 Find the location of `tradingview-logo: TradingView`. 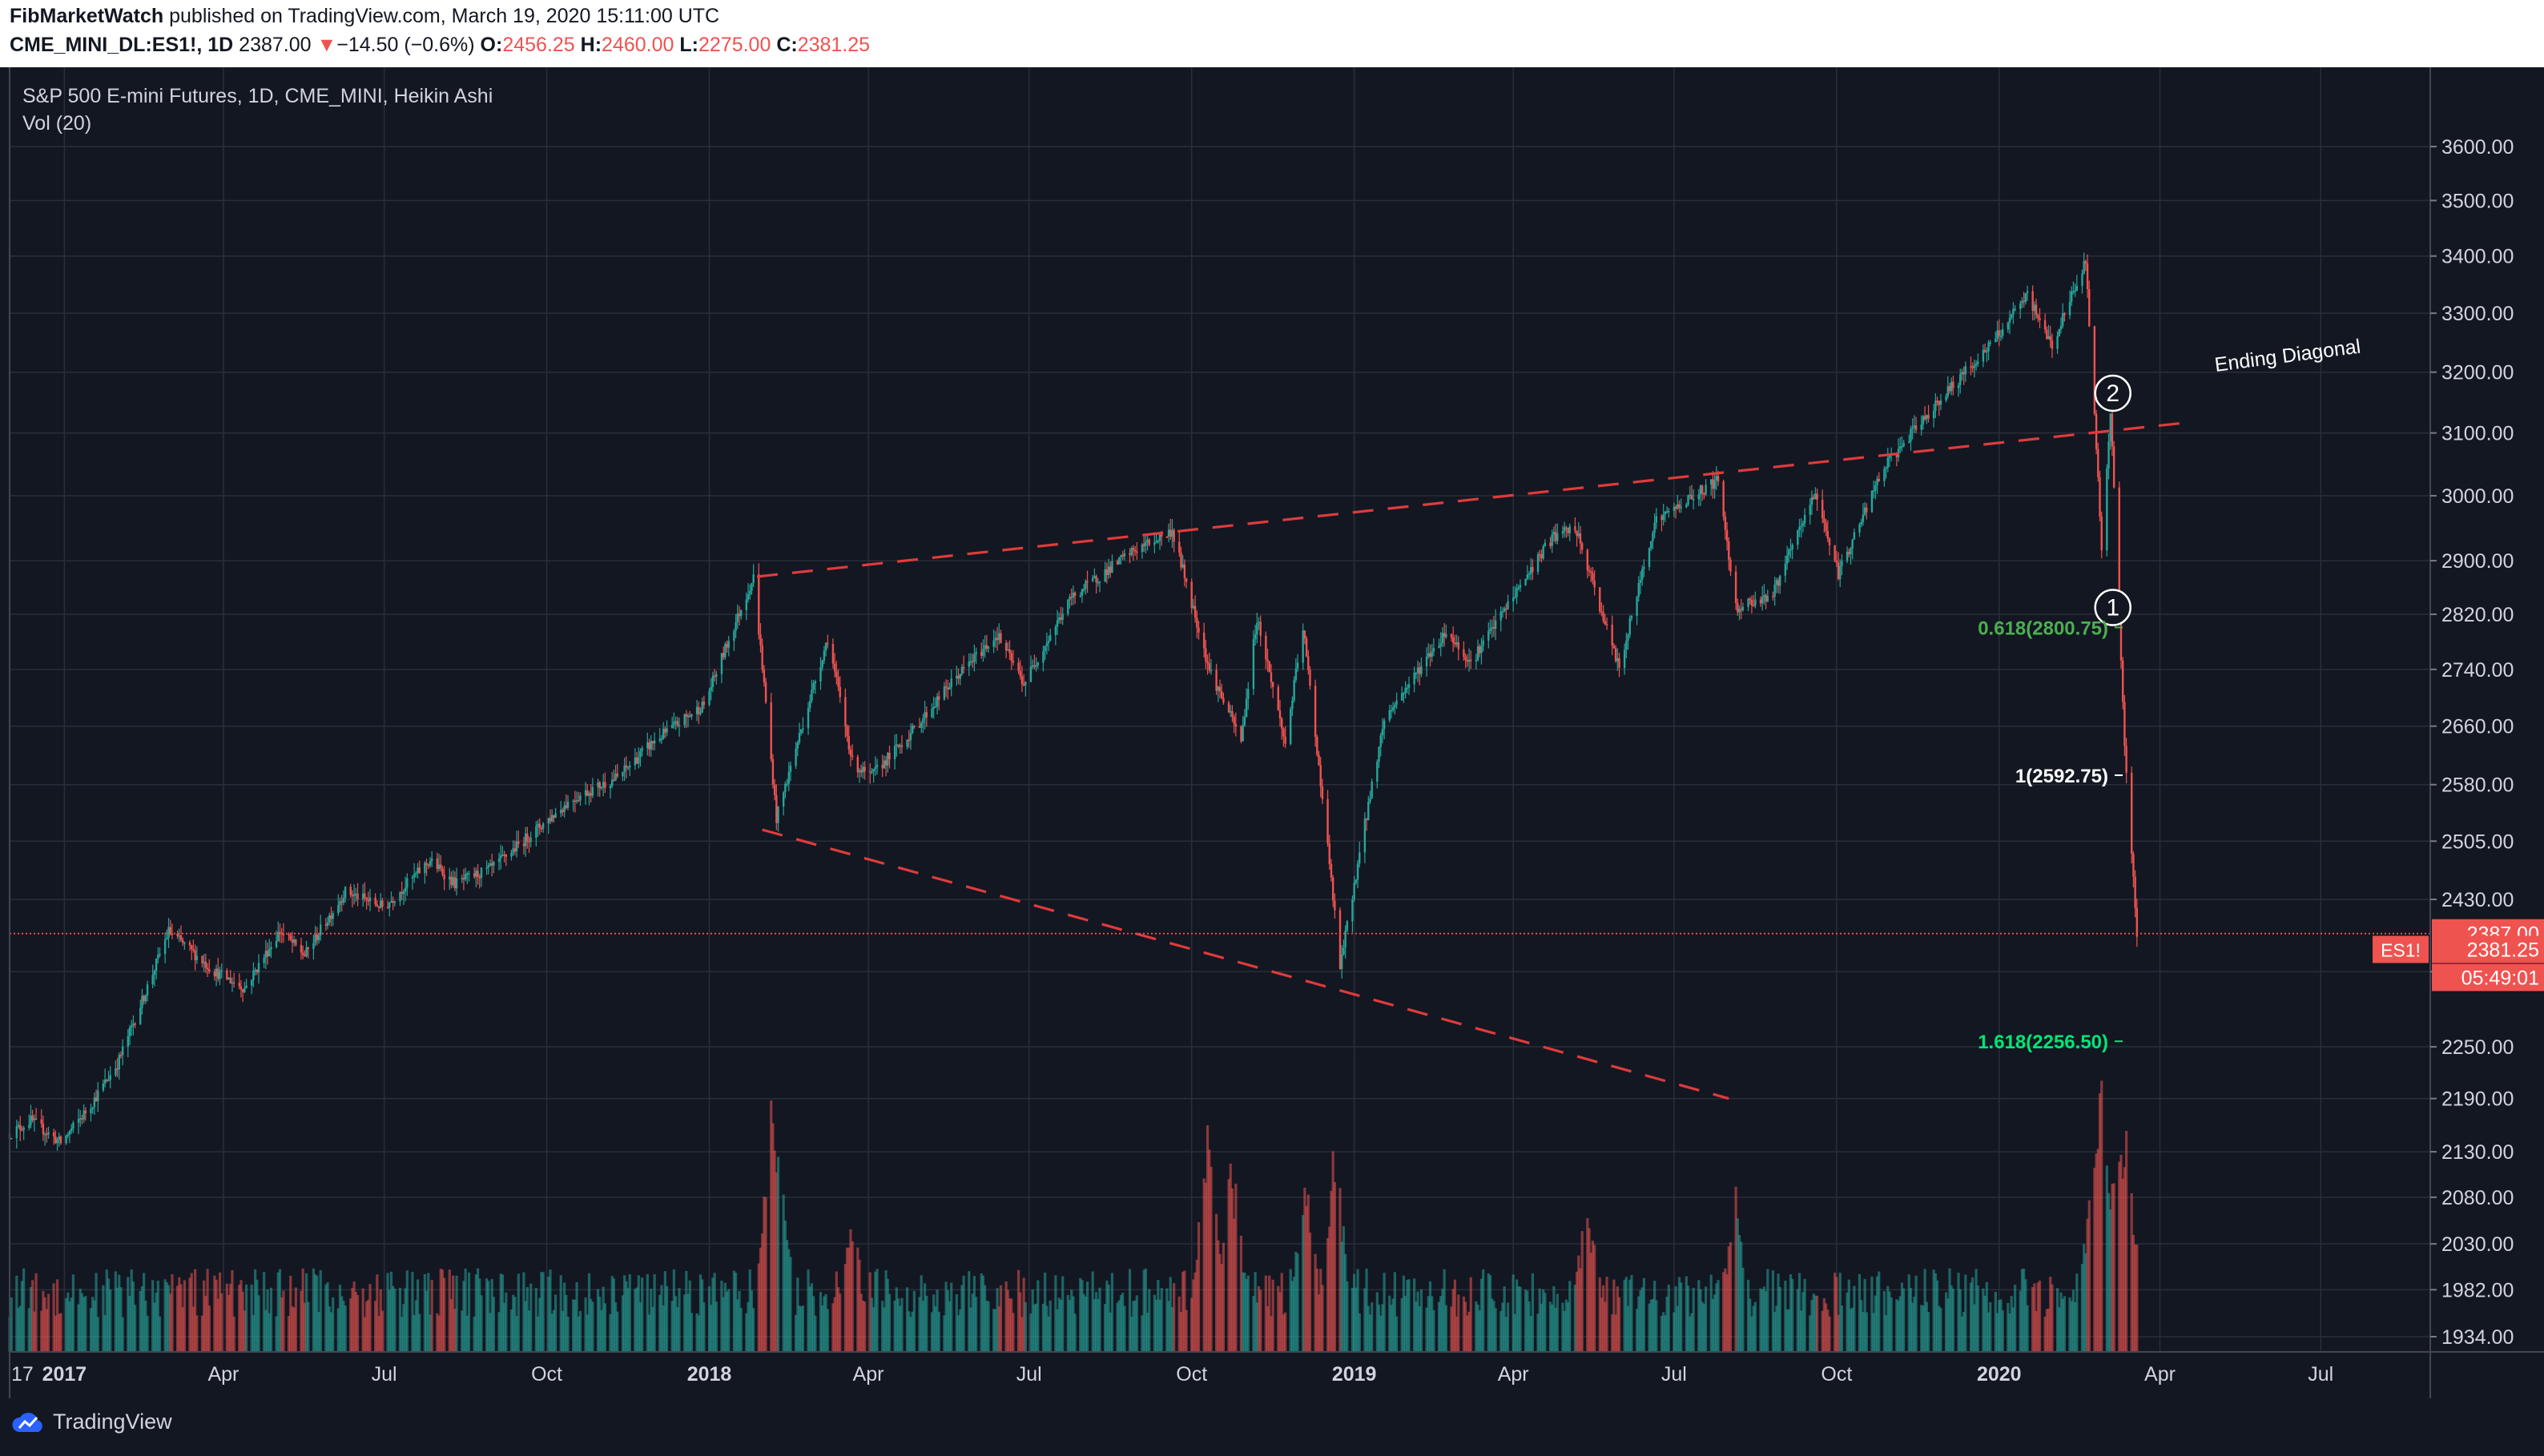

tradingview-logo: TradingView is located at coordinates (91, 1422).